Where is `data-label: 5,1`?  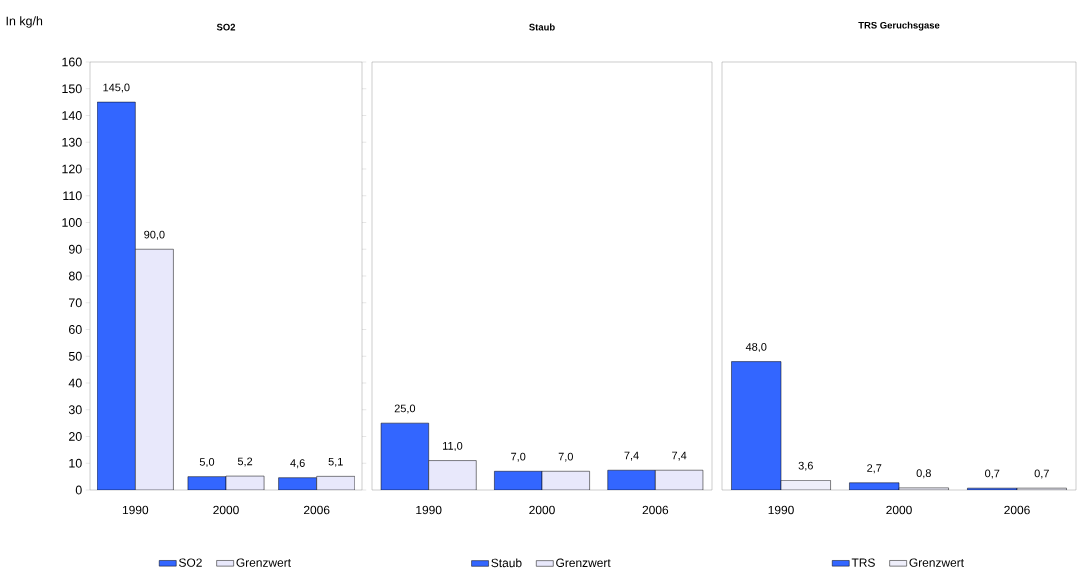 data-label: 5,1 is located at coordinates (335, 462).